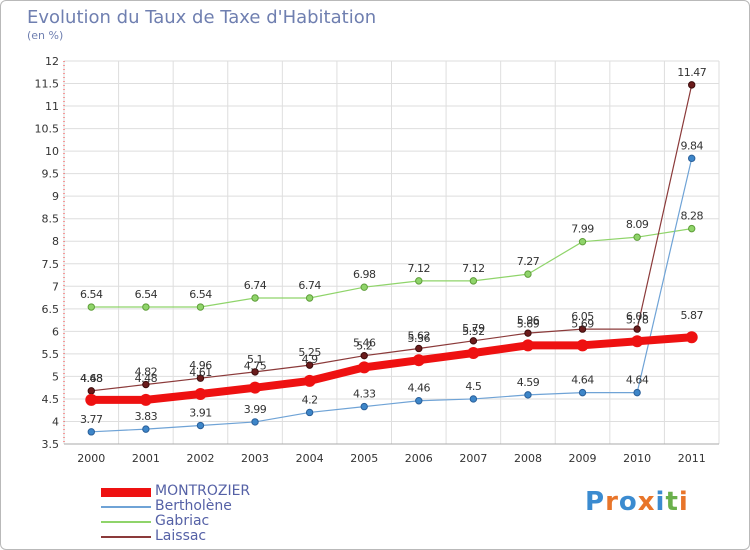 The width and height of the screenshot is (750, 550). I want to click on chart-subtitle: (en %), so click(45, 35).